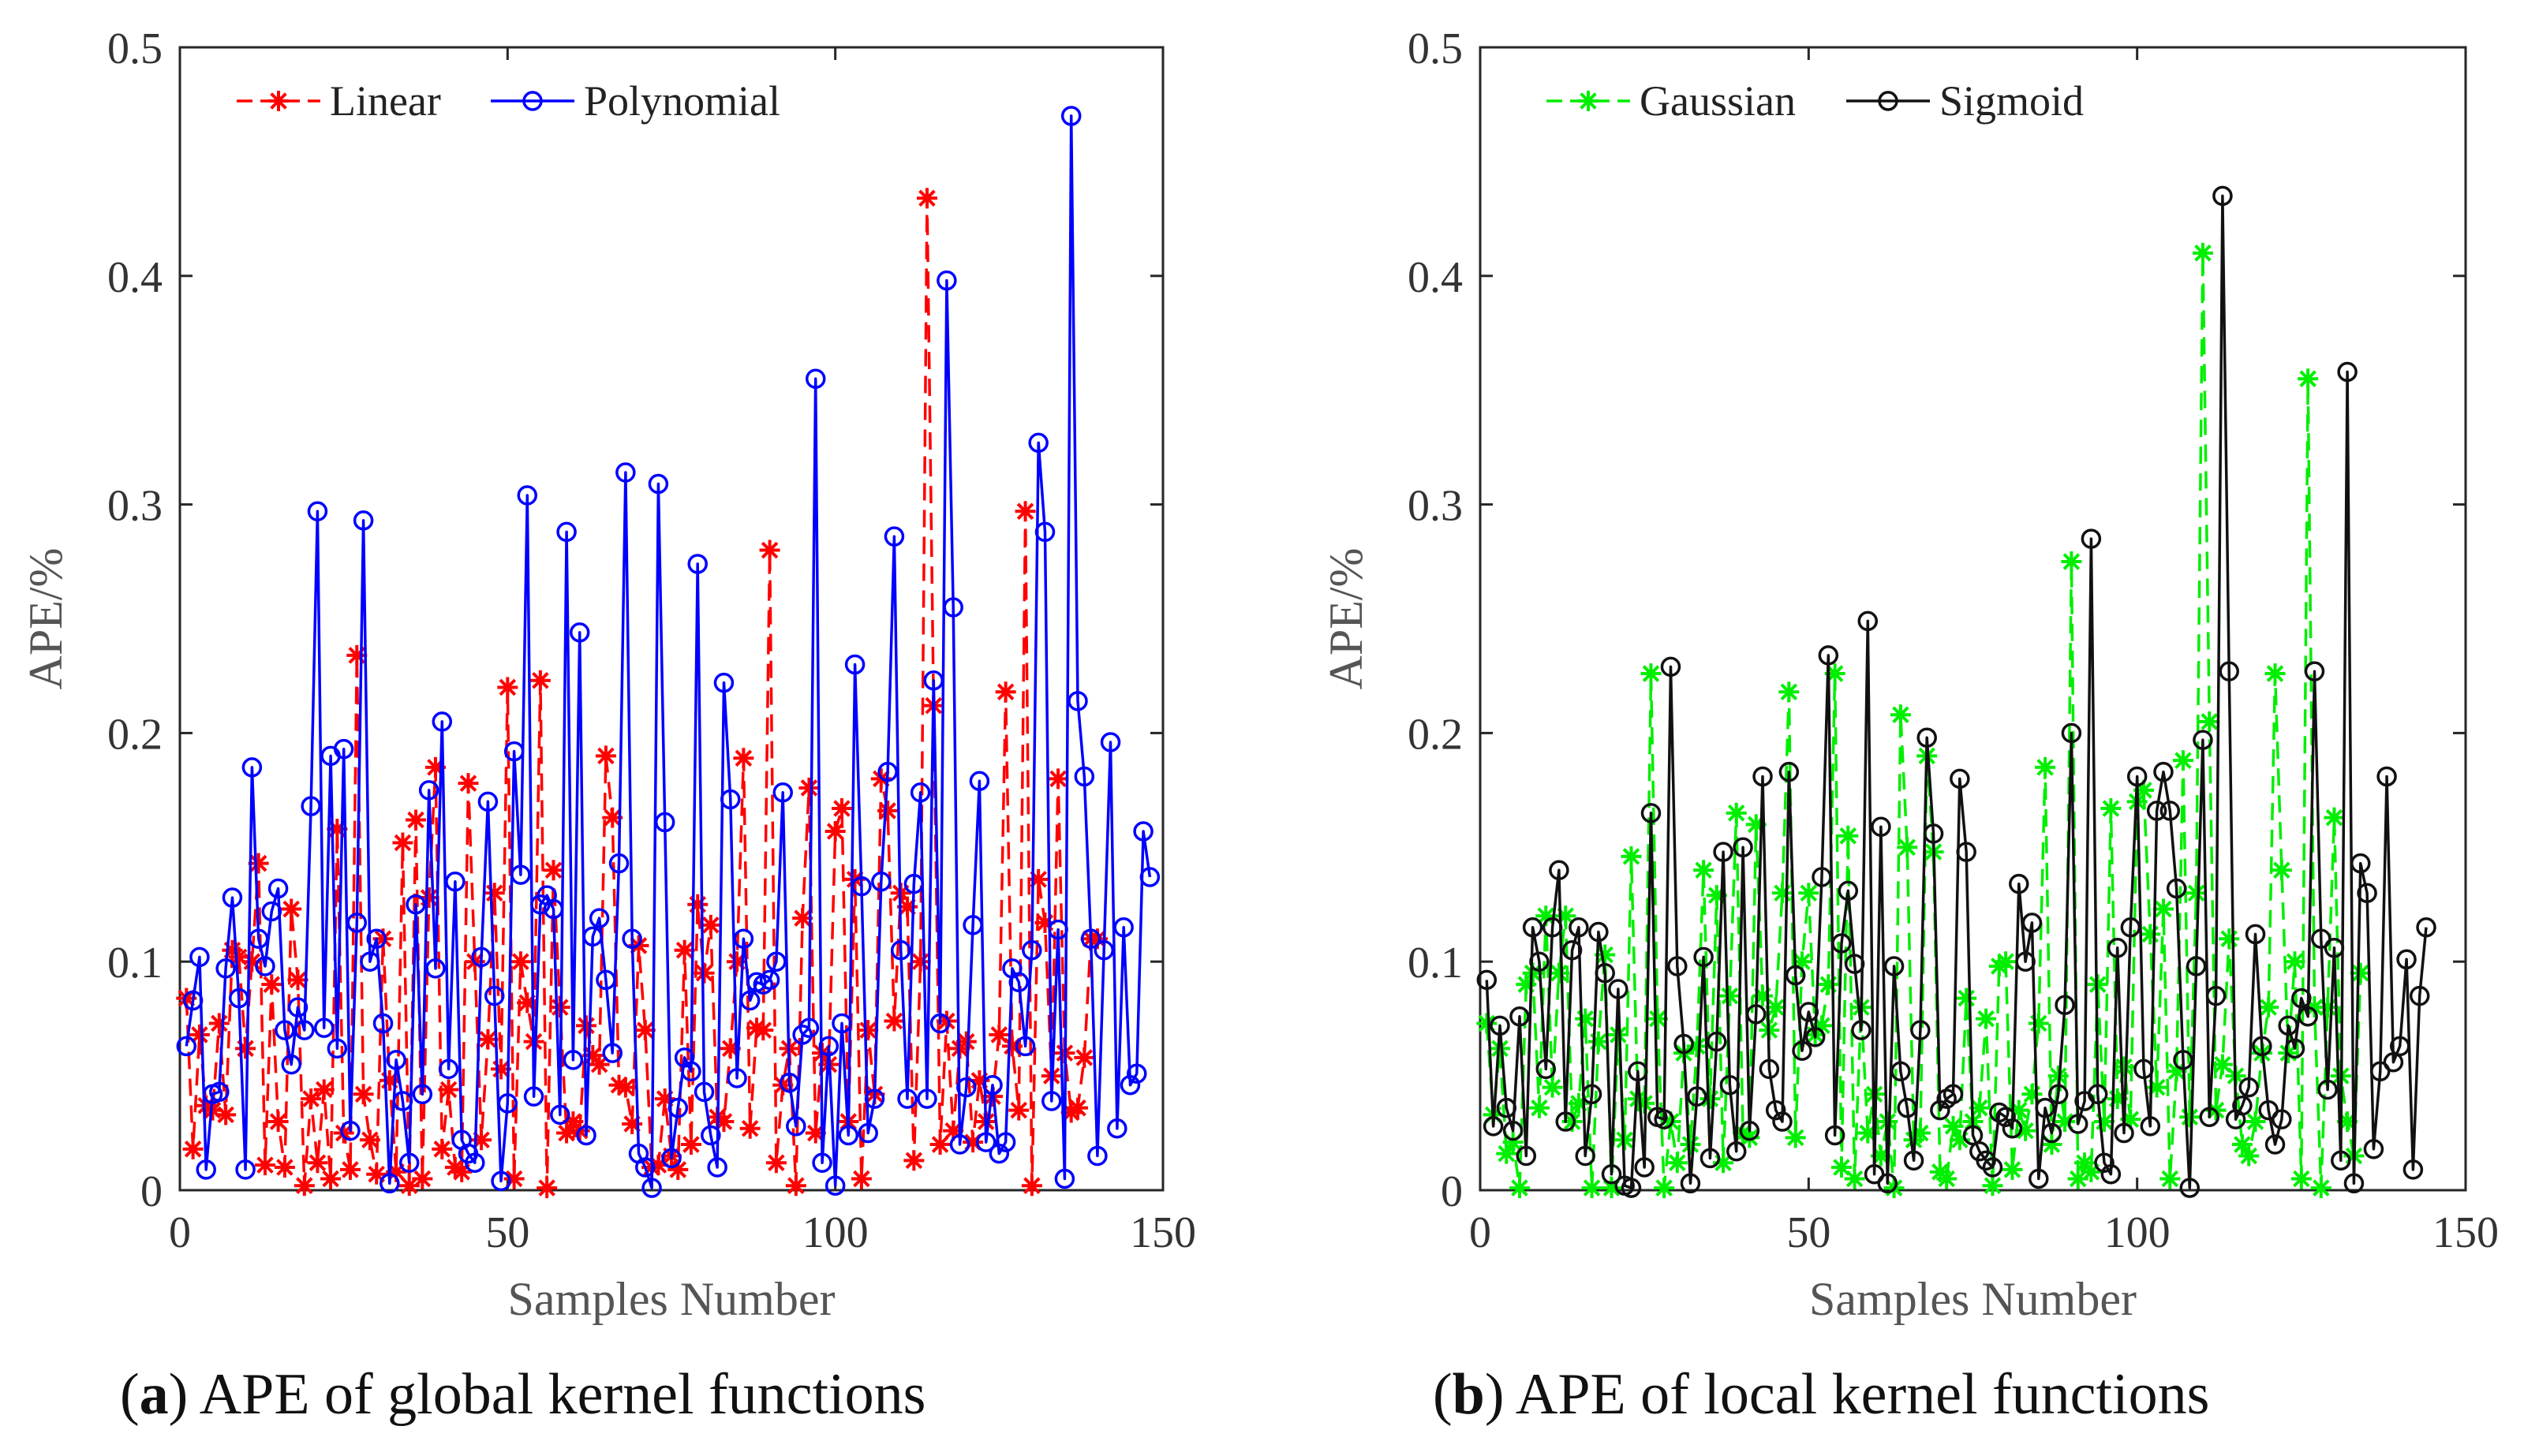 The width and height of the screenshot is (2524, 1456). What do you see at coordinates (1588, 101) in the screenshot?
I see `legend-marker-gaussian` at bounding box center [1588, 101].